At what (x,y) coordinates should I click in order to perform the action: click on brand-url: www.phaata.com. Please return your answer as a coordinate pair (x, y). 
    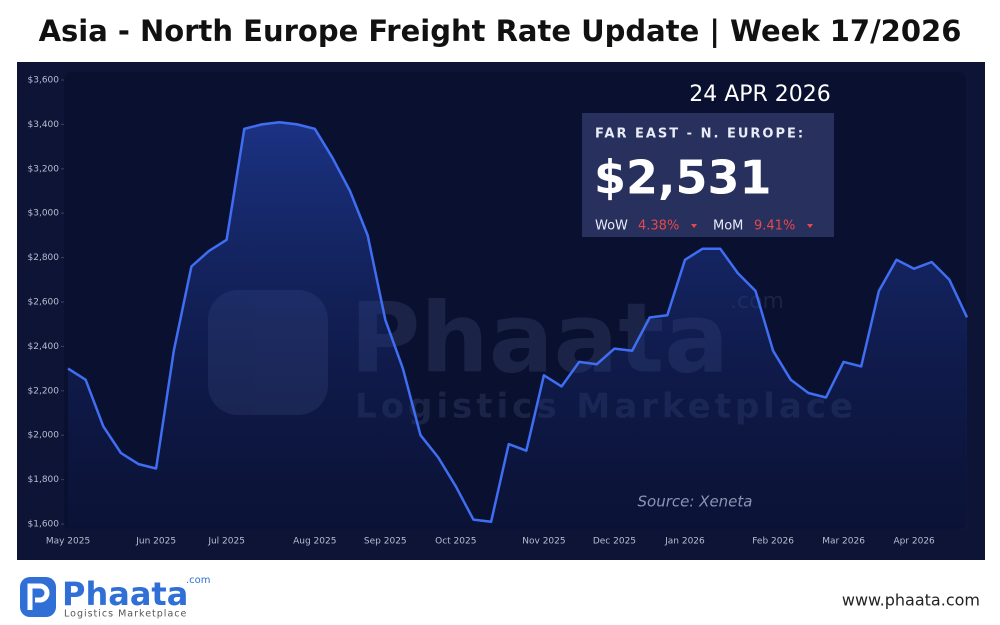
    Looking at the image, I should click on (911, 600).